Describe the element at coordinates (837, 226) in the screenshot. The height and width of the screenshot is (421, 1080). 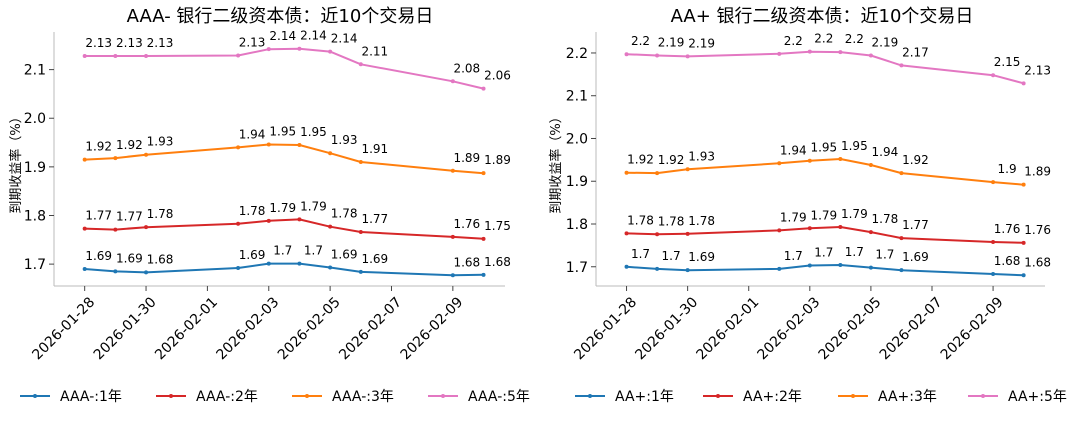
I see `series-aa-2: 1.78 1.78 1.78 1.79 1.79 1.79 1.78 1.77 1.76 1.76` at that location.